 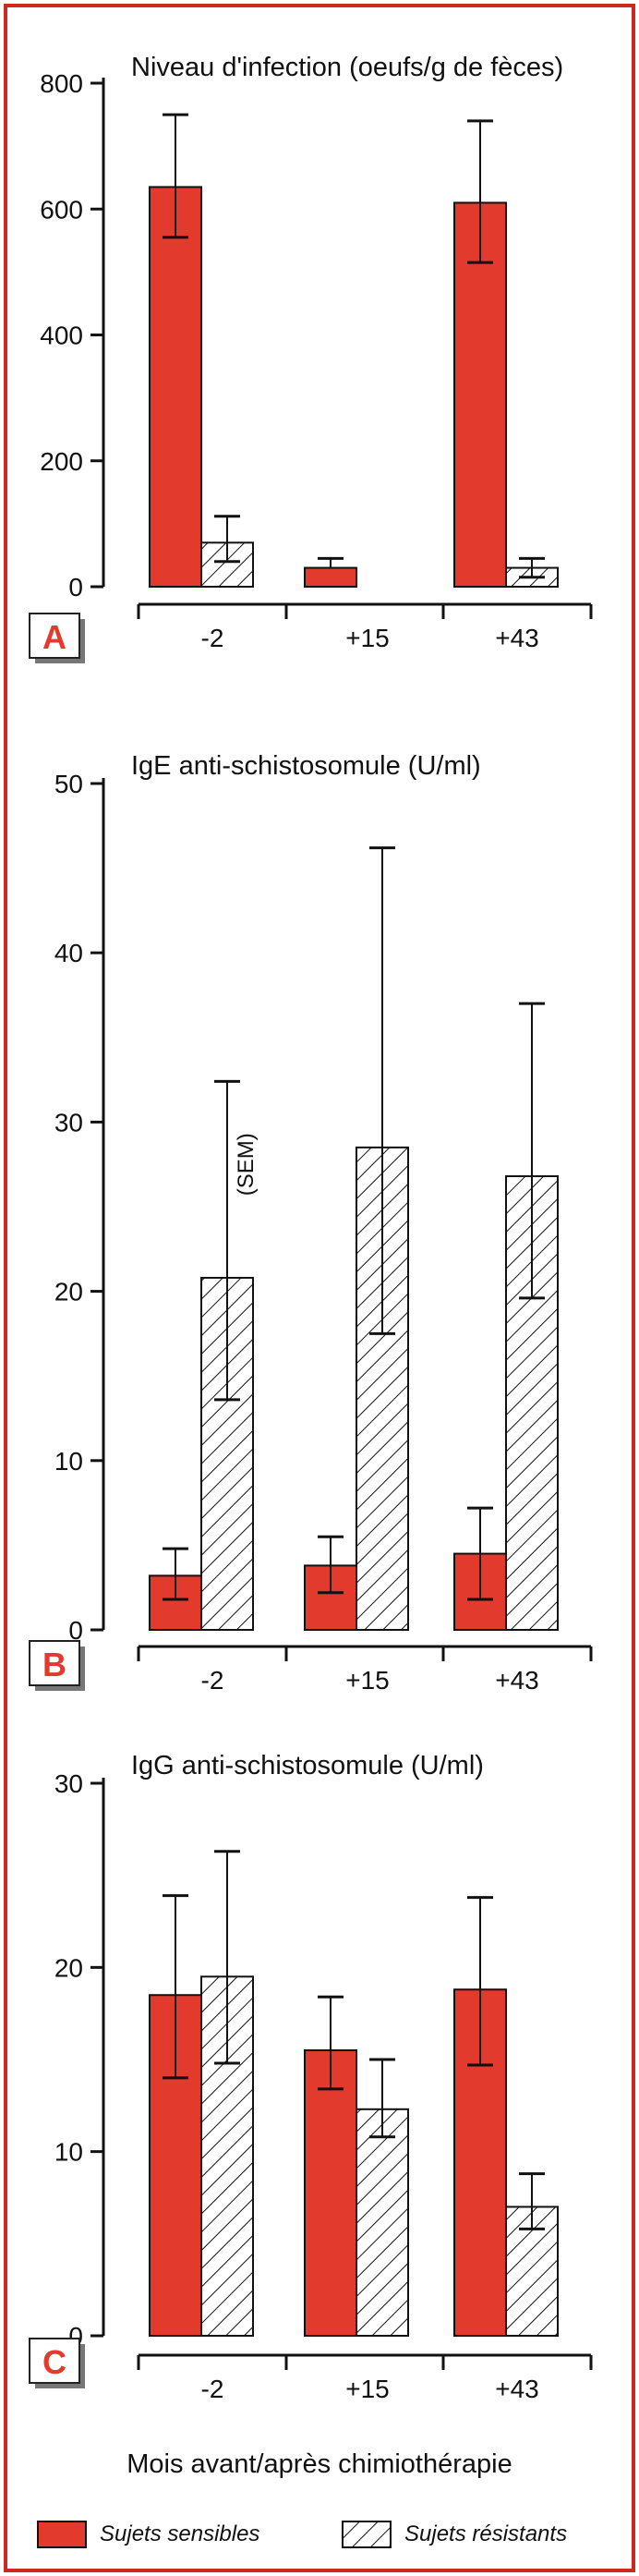 I want to click on legend: Sujets sensibles Sujets résistants, so click(x=324, y=2539).